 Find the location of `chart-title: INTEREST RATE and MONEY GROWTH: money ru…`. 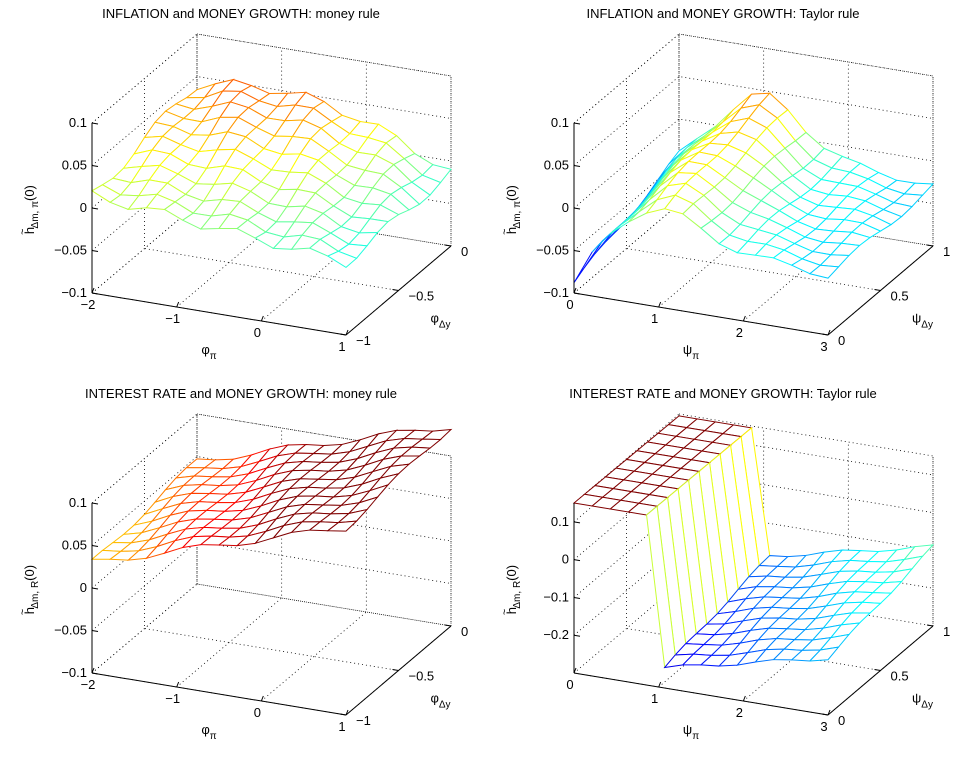

chart-title: INTEREST RATE and MONEY GROWTH: money ru… is located at coordinates (241, 393).